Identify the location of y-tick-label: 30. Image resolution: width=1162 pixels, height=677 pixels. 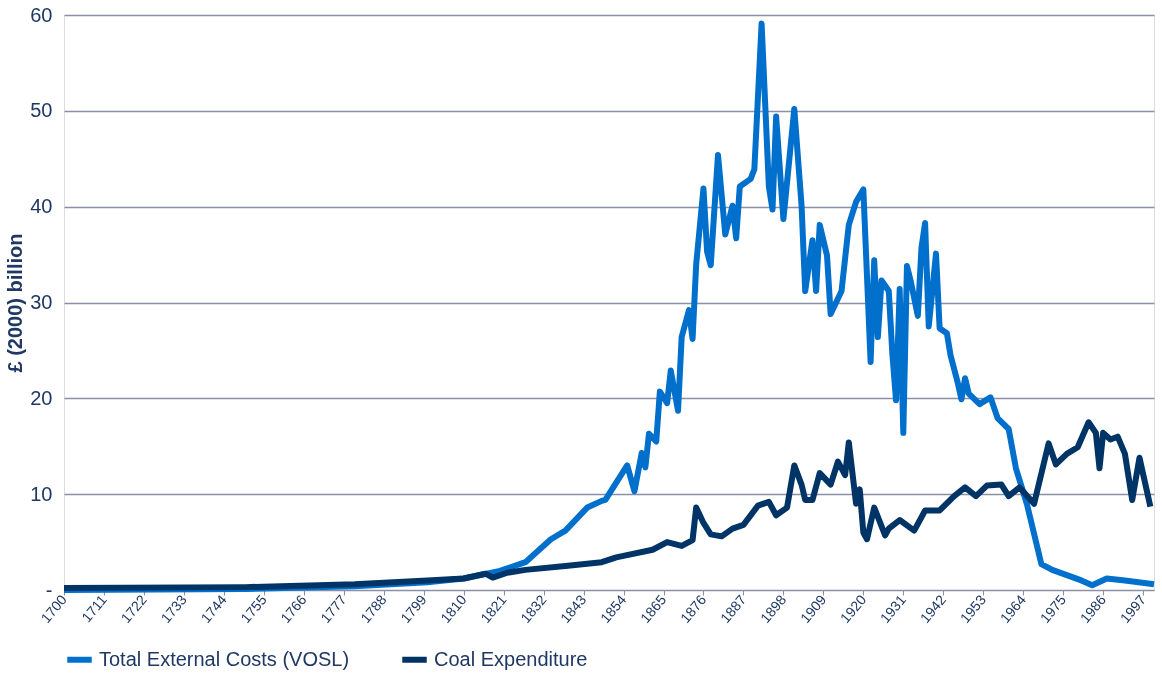
(41, 302).